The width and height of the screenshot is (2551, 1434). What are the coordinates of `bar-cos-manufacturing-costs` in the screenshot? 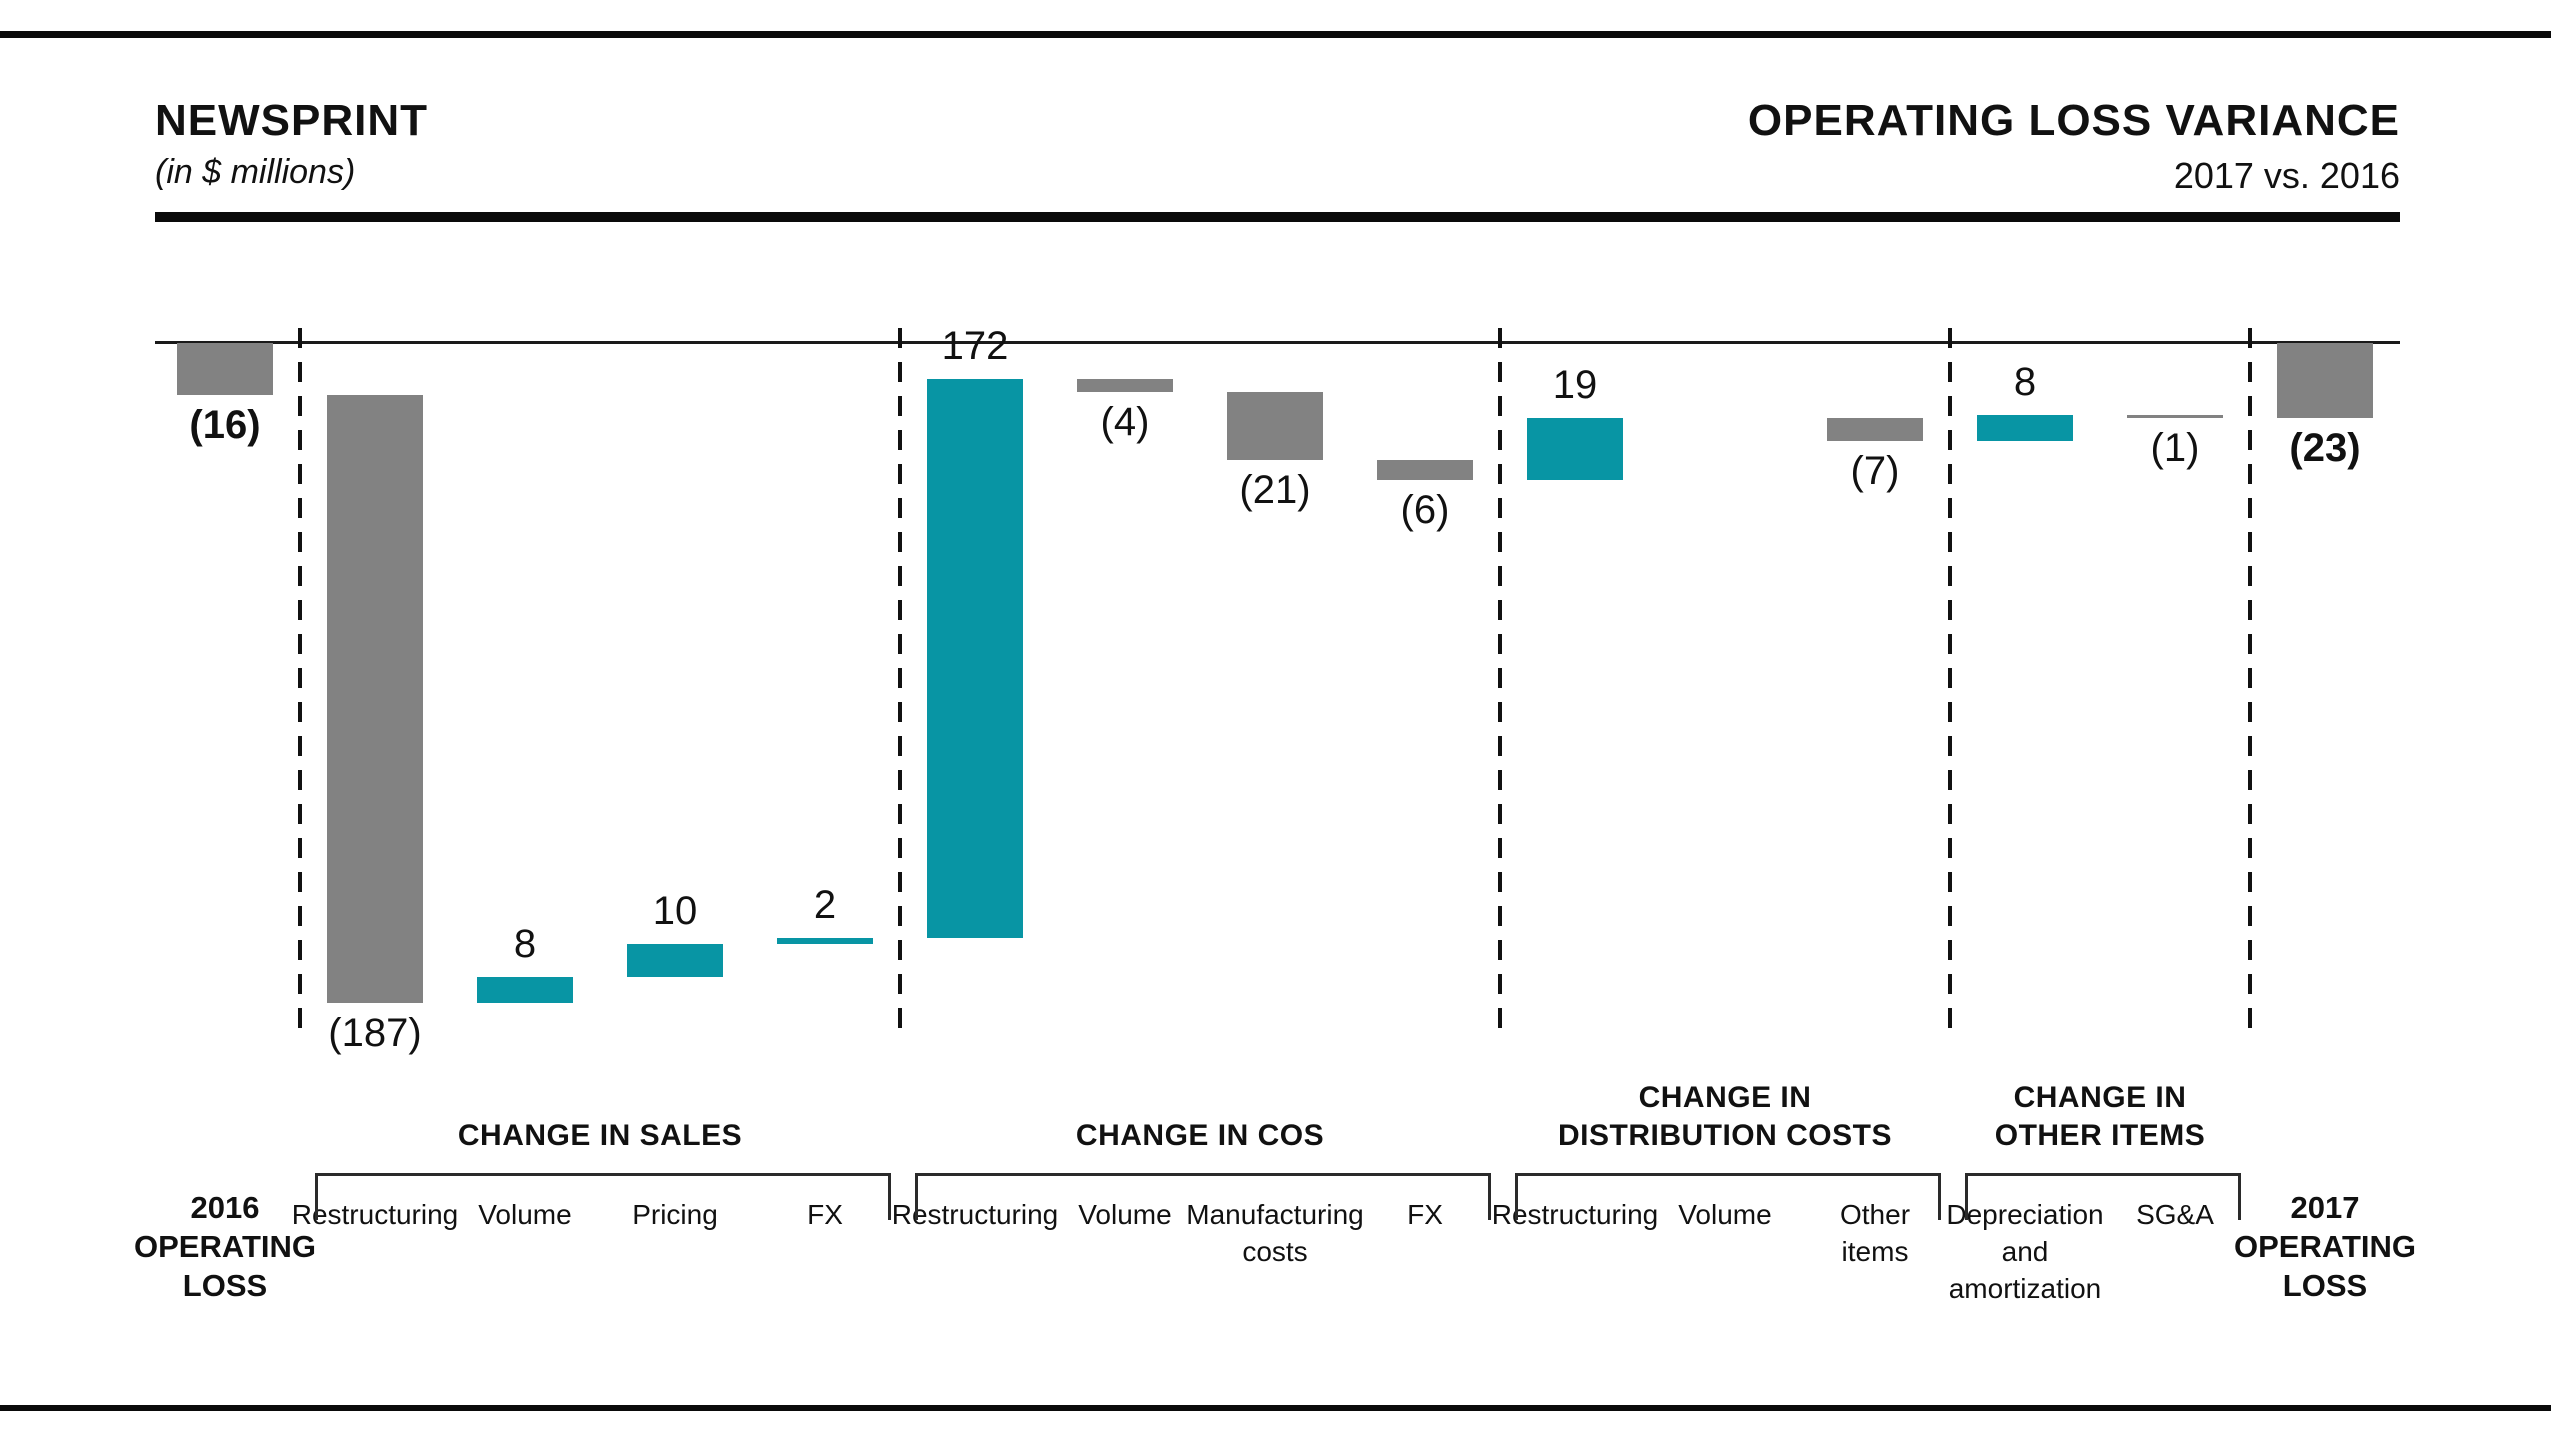 It's located at (1275, 425).